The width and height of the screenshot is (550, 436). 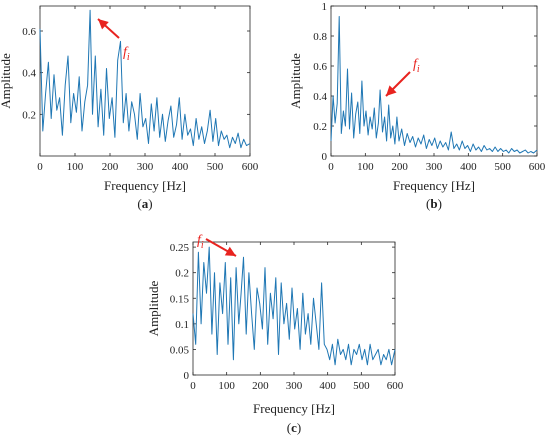 What do you see at coordinates (180, 299) in the screenshot?
I see `y-tick-label: 0.15` at bounding box center [180, 299].